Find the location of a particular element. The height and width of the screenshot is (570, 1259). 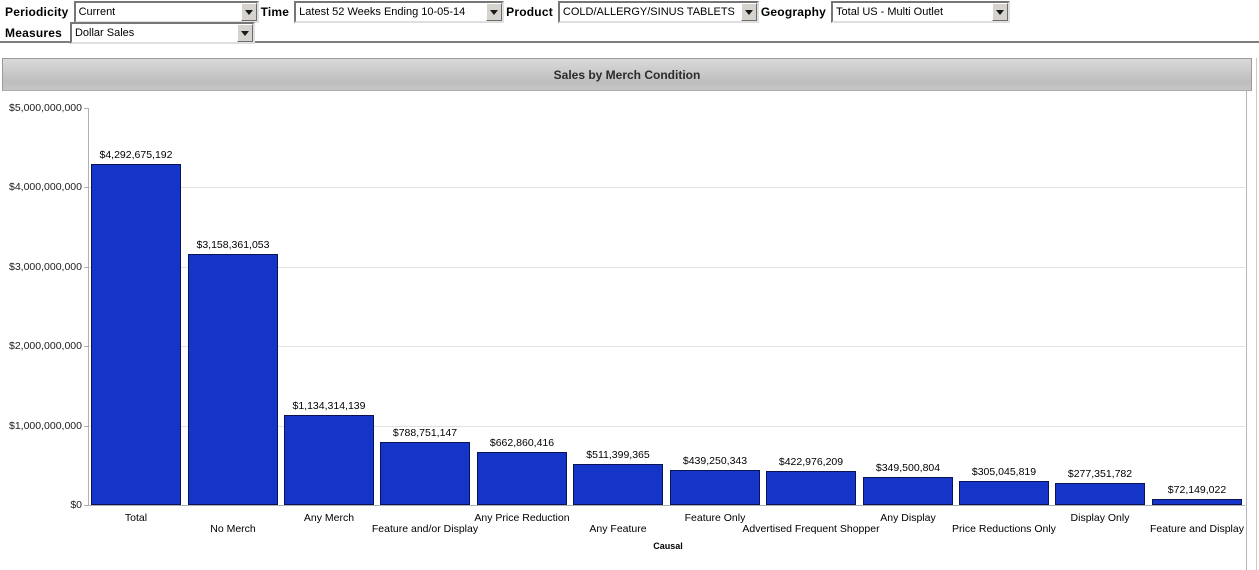

bar-advertised-frequent-shopper is located at coordinates (811, 488).